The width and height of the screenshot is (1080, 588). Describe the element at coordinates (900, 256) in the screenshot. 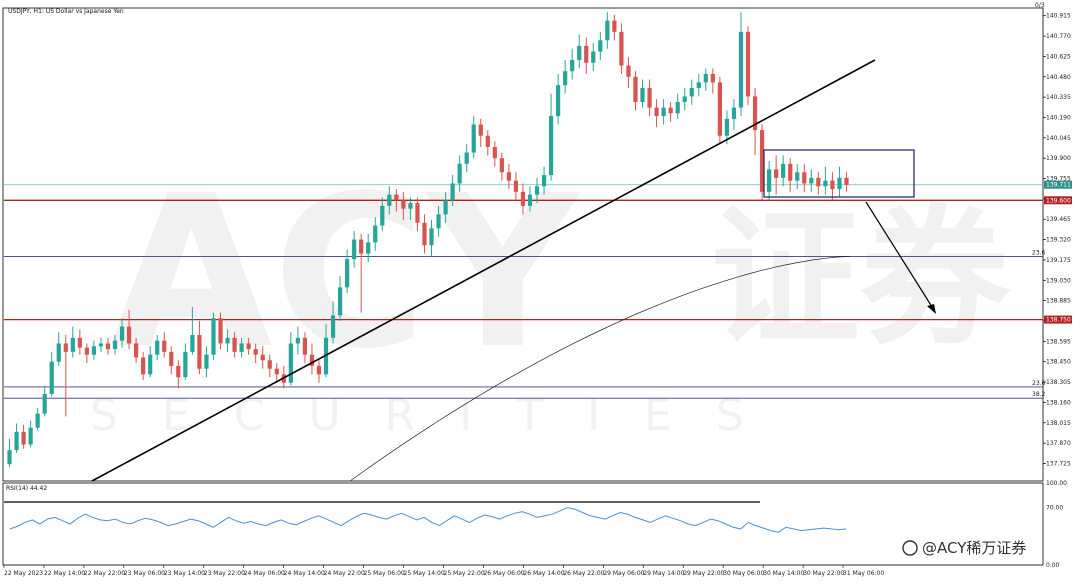

I see `projection-arrow-line` at that location.